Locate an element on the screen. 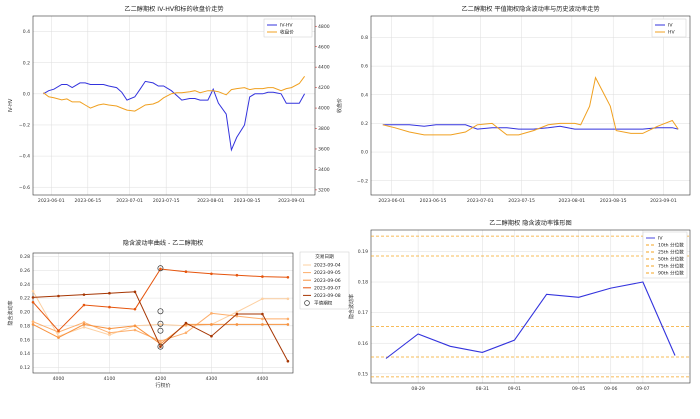  x-tick-label: 4400 is located at coordinates (263, 379).